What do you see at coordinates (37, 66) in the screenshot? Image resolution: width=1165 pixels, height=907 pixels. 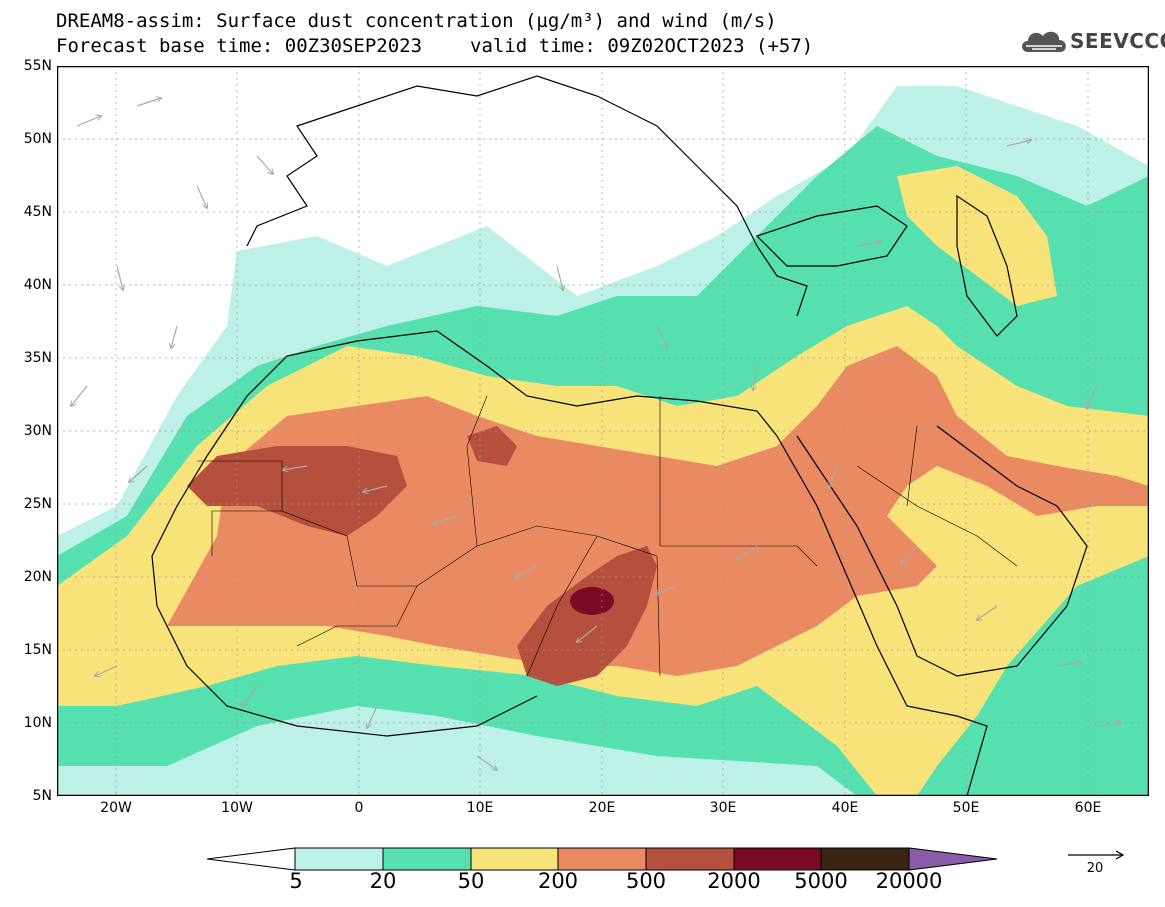 I see `lat-label: 55N` at bounding box center [37, 66].